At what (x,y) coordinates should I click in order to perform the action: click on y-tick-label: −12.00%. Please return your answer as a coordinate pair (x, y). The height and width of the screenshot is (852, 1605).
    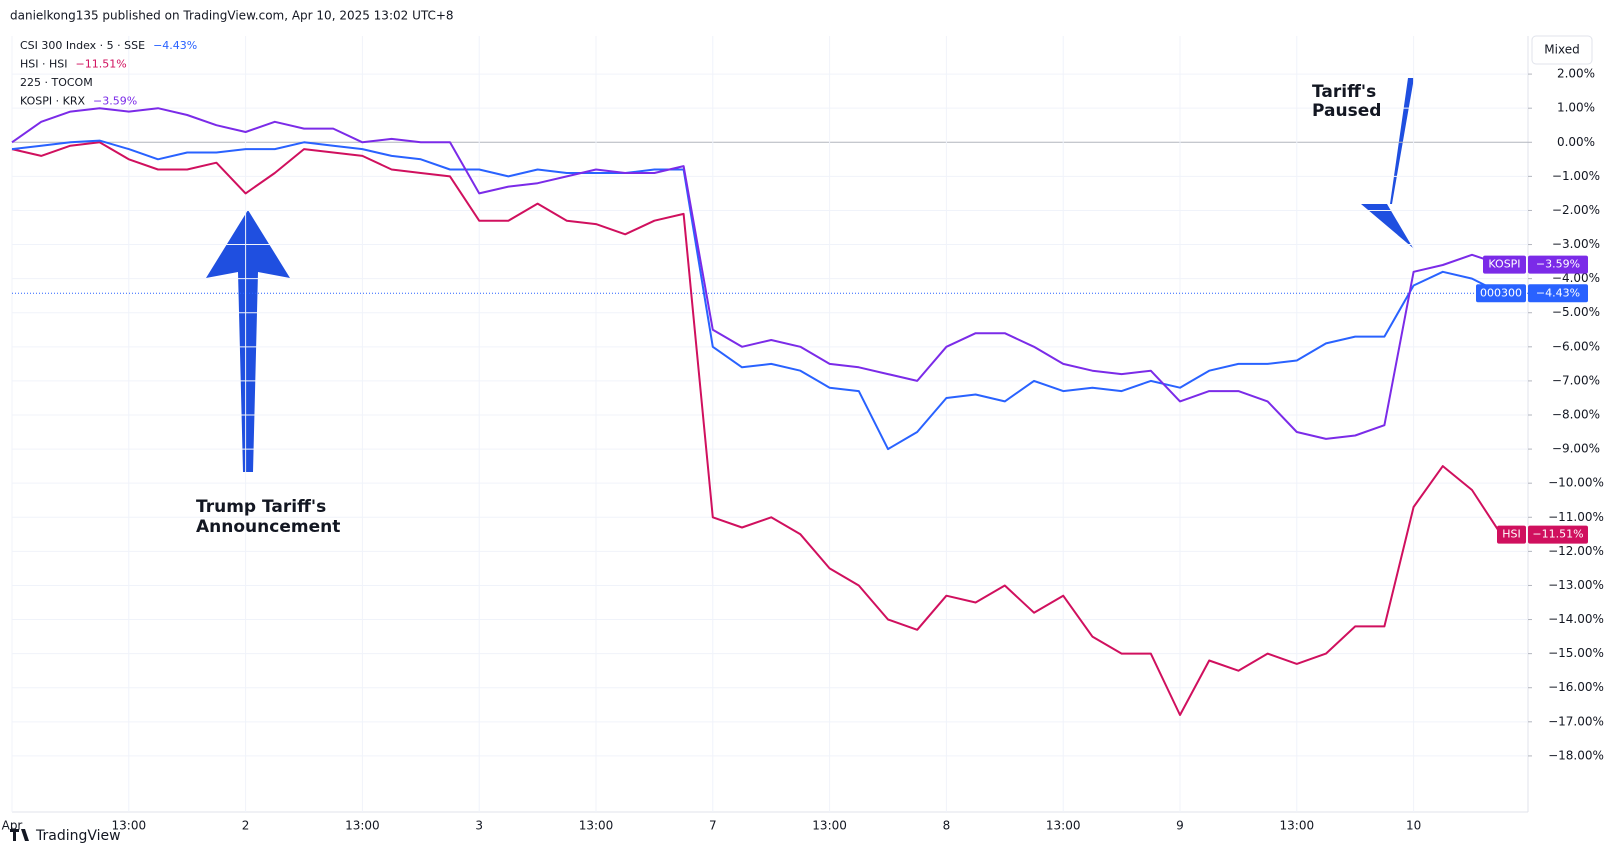
    Looking at the image, I should click on (1576, 551).